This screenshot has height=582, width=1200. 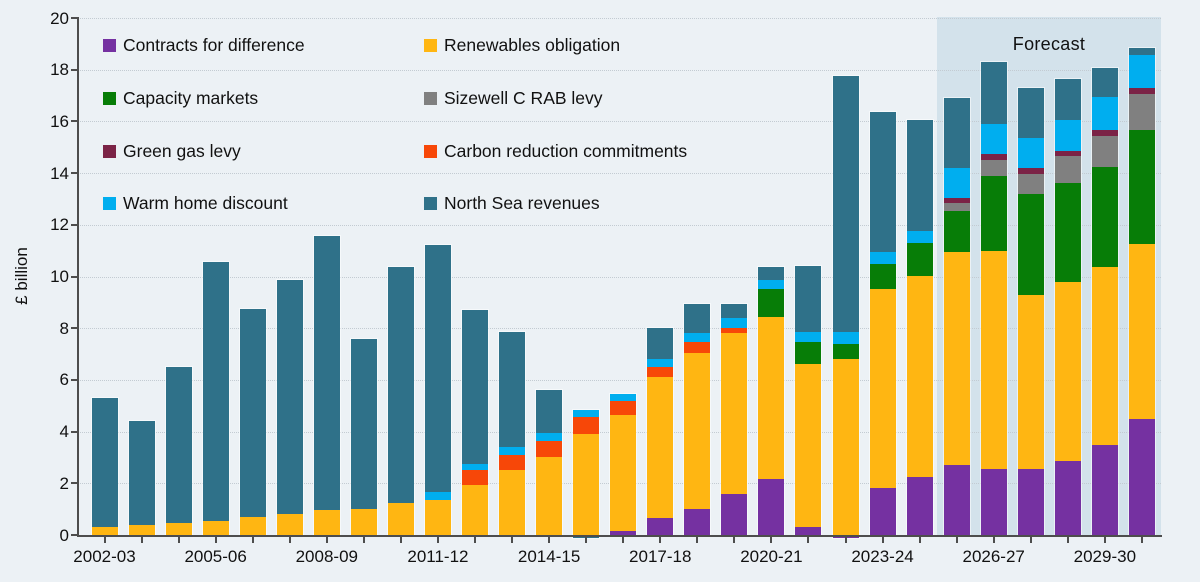 What do you see at coordinates (586, 484) in the screenshot?
I see `bar-segment-2015-16-ro` at bounding box center [586, 484].